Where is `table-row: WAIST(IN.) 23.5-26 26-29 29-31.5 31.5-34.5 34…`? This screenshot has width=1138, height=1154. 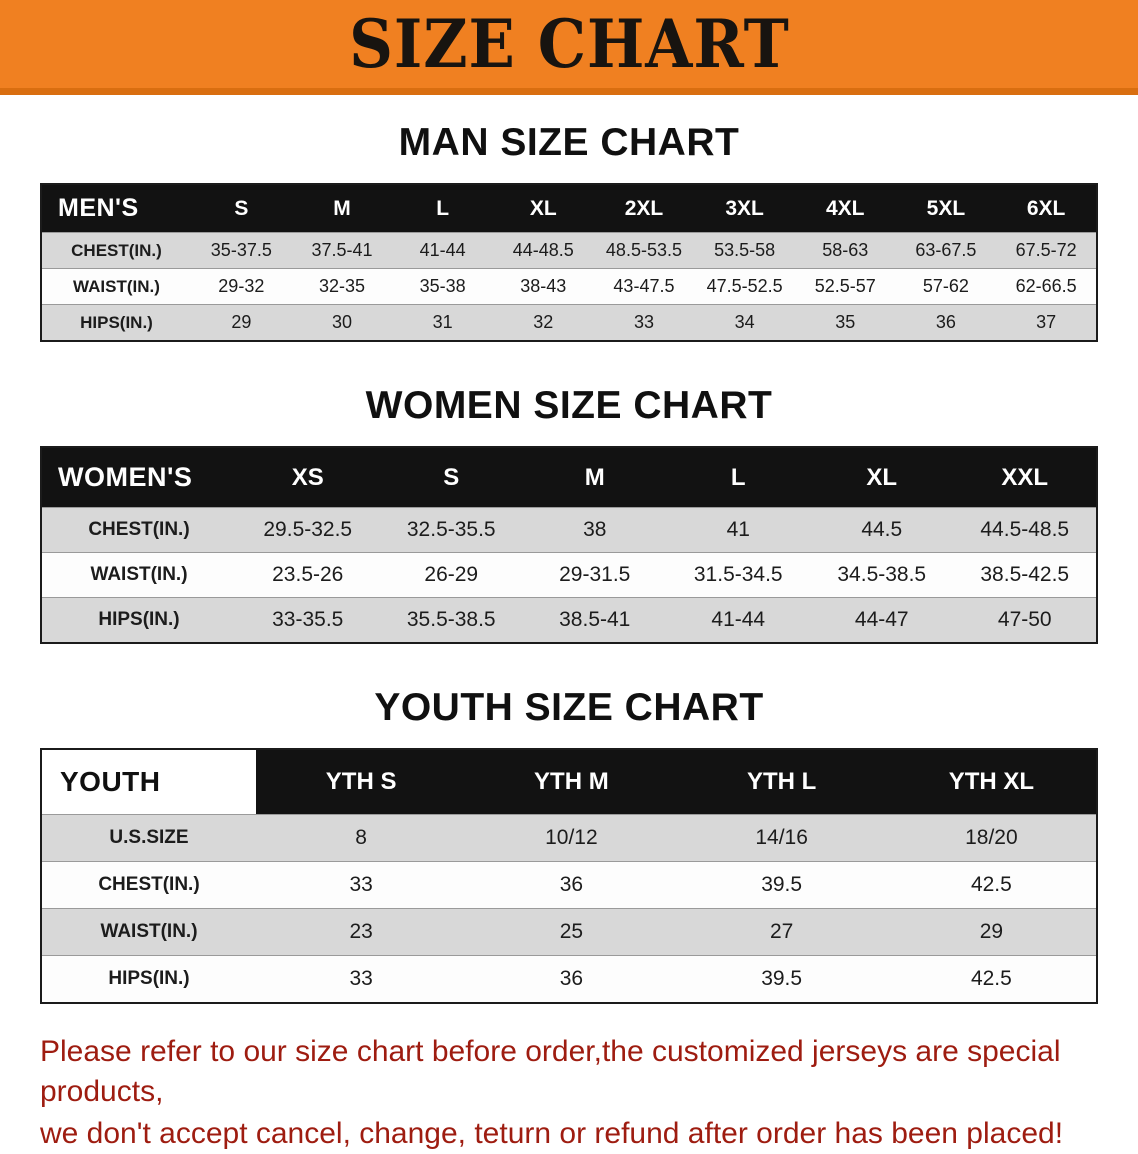 table-row: WAIST(IN.) 23.5-26 26-29 29-31.5 31.5-34.5 34… is located at coordinates (569, 575).